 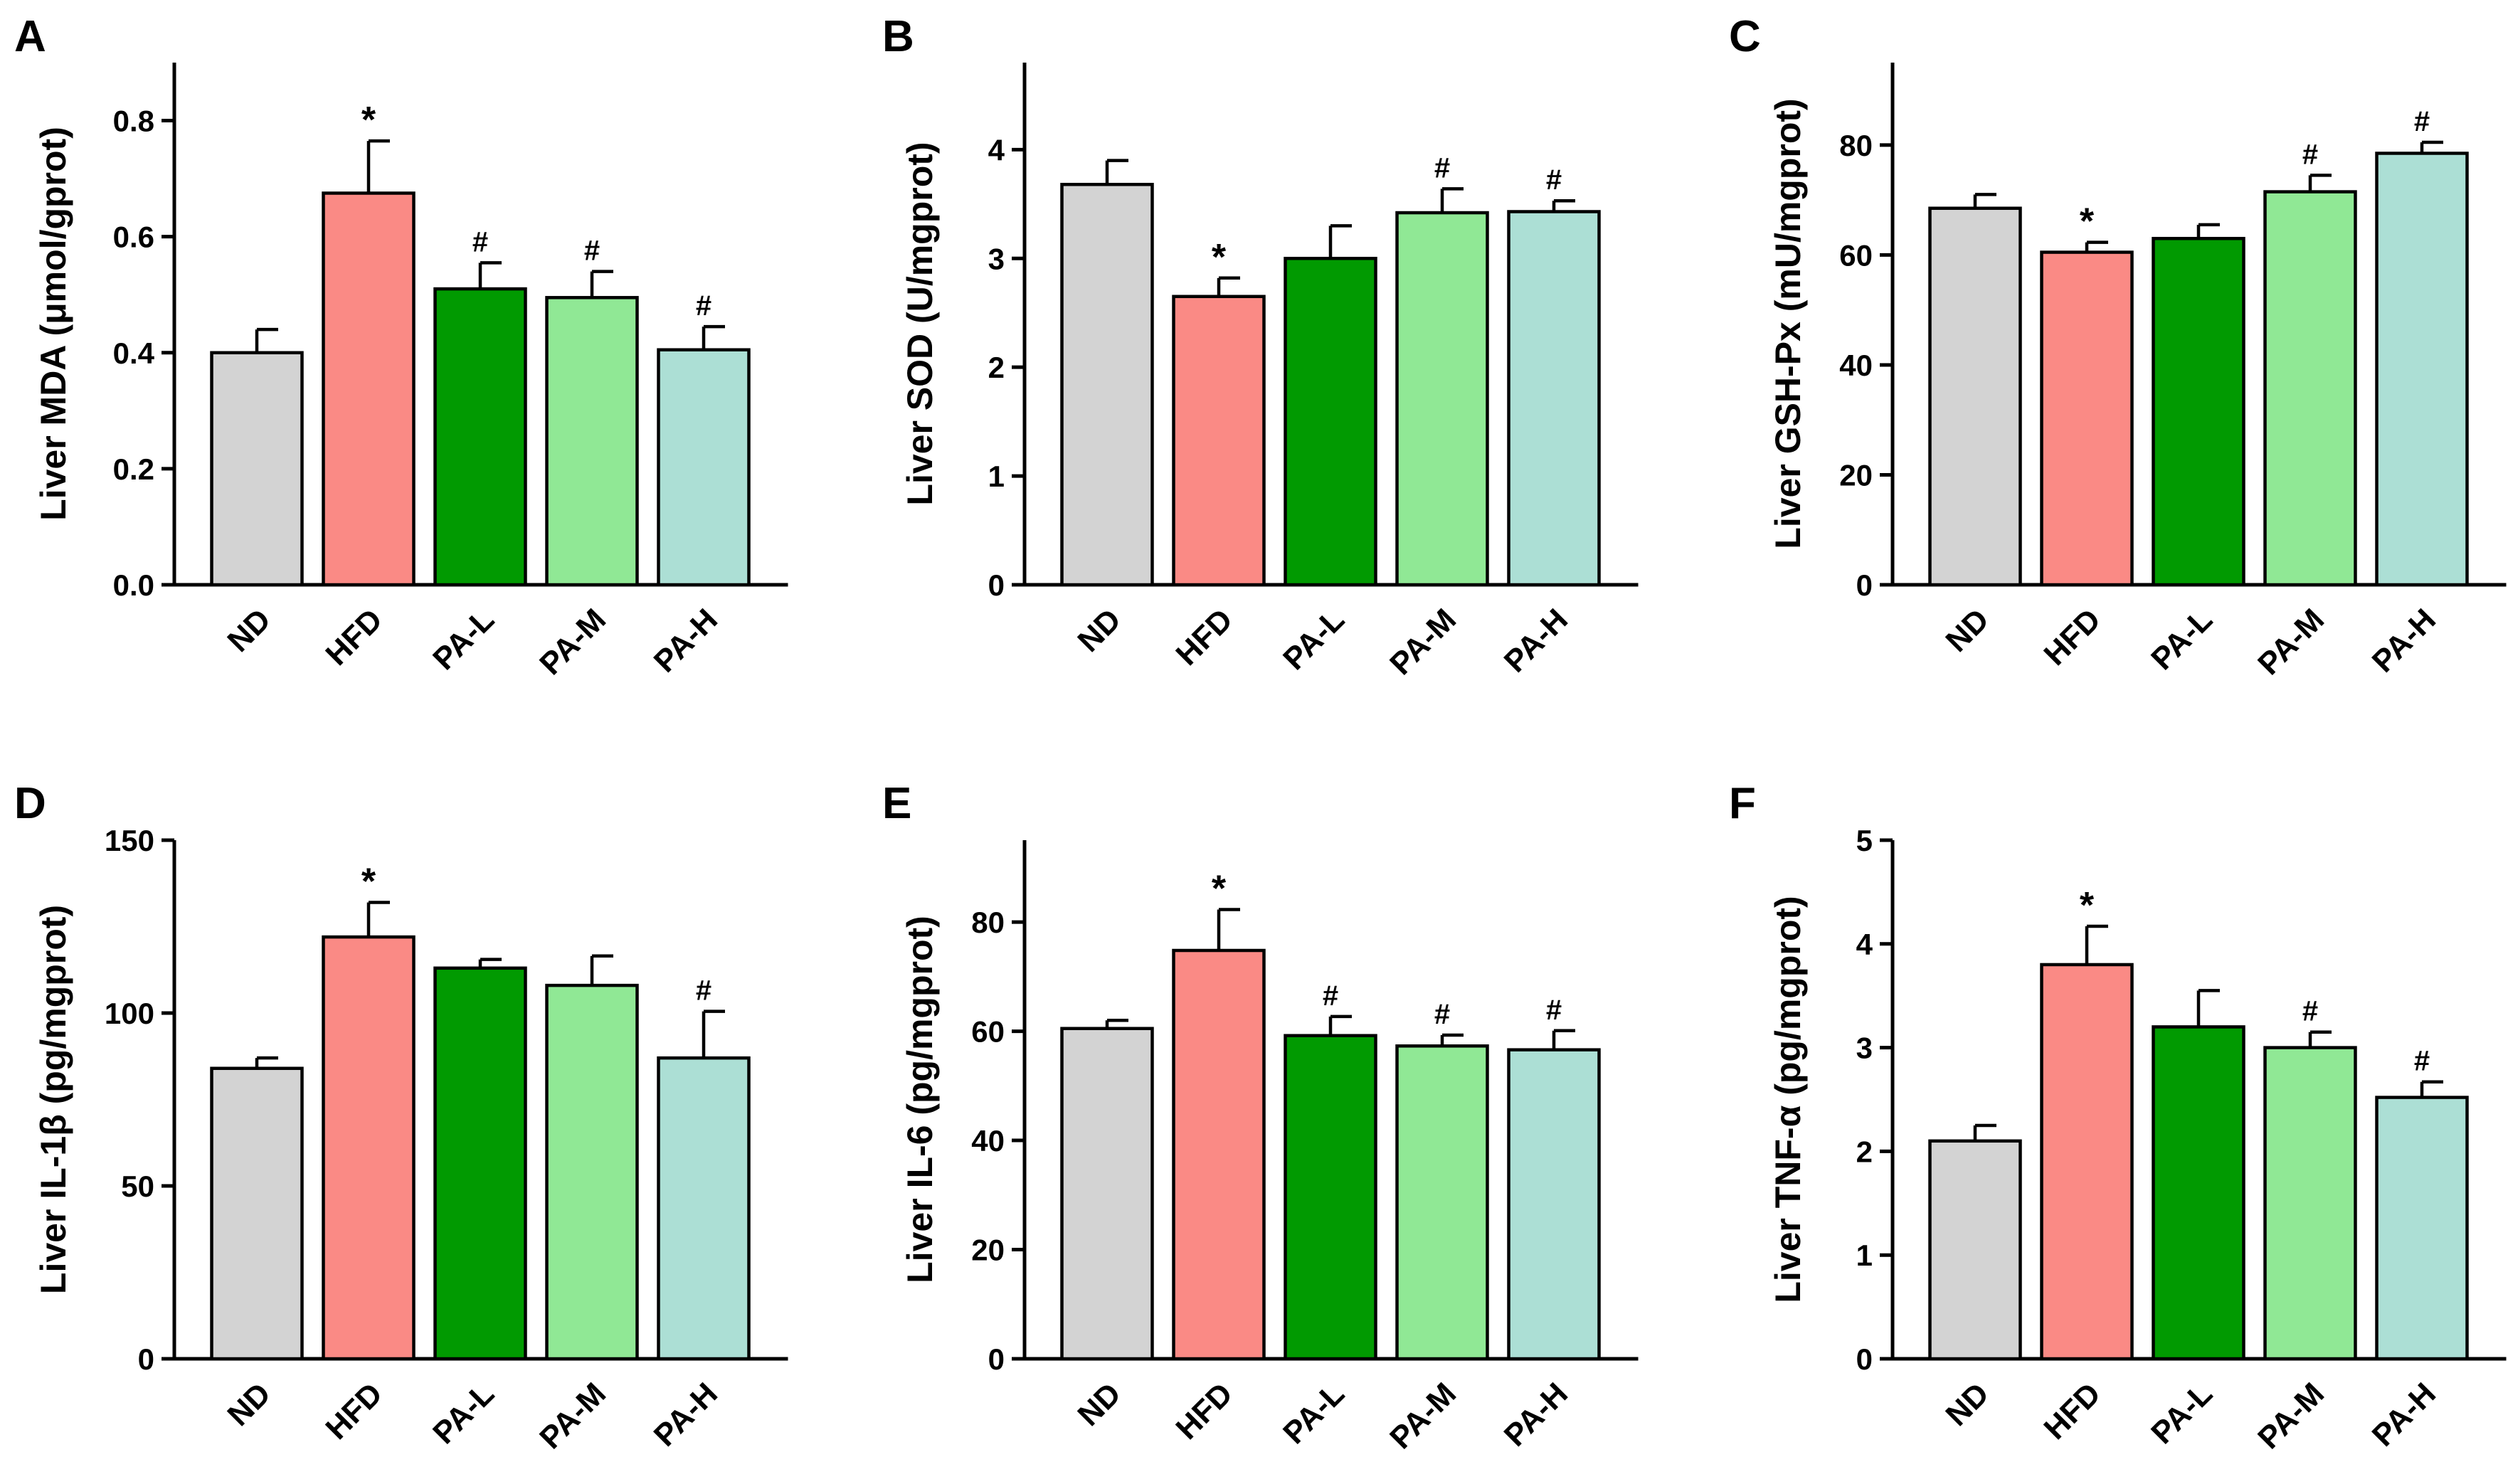 I want to click on y-axis-label: Liver TNF-α (pg/mgprot), so click(x=1788, y=1099).